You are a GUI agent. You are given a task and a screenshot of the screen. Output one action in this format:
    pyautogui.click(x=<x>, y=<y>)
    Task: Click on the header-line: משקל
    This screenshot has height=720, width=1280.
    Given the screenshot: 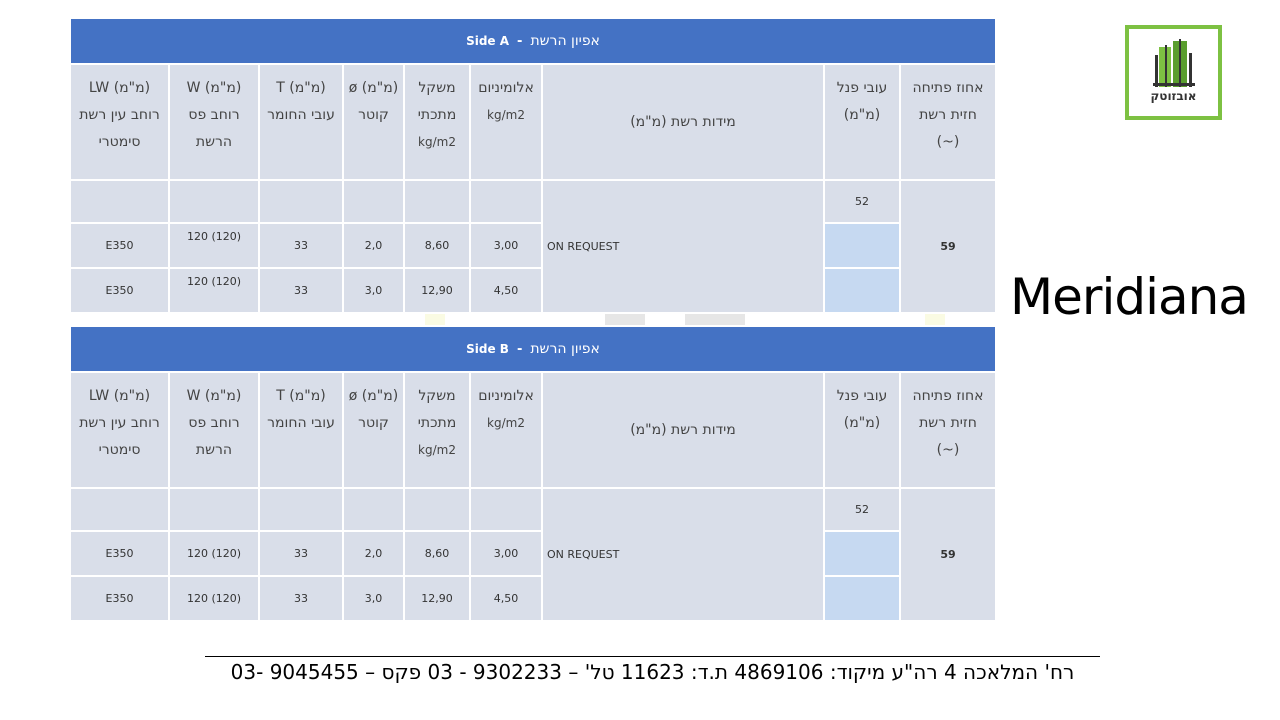 What is the action you would take?
    pyautogui.click(x=437, y=396)
    